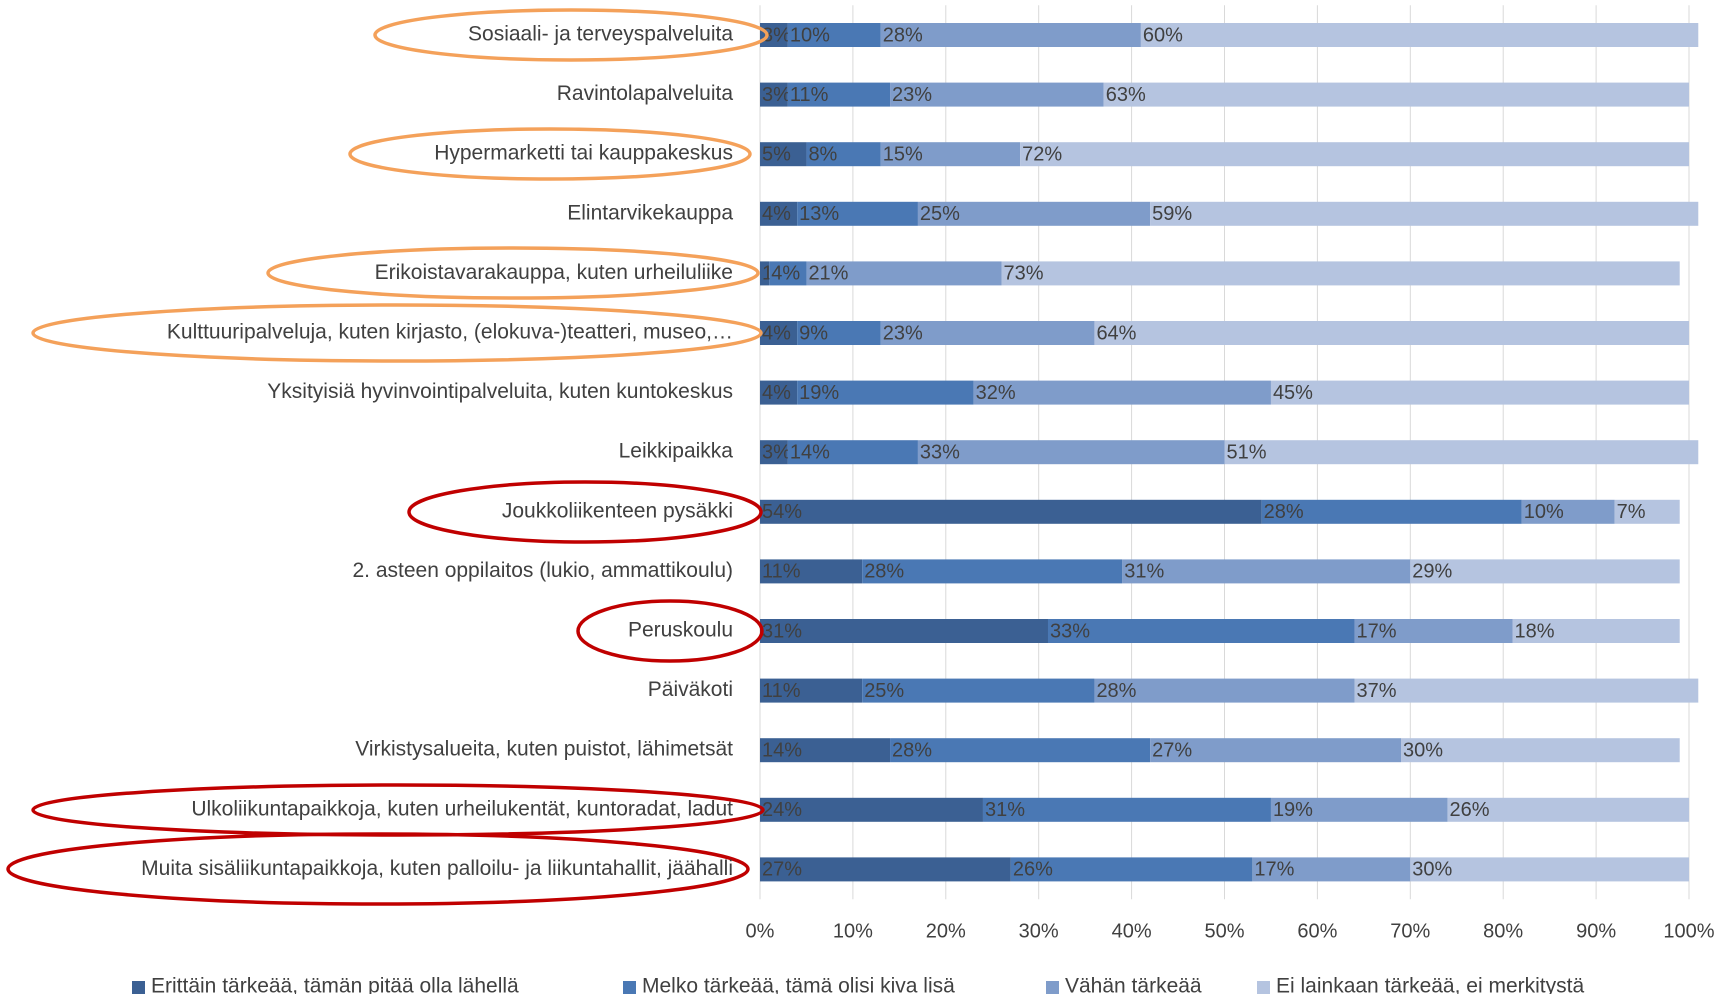 Image resolution: width=1721 pixels, height=994 pixels. Describe the element at coordinates (853, 931) in the screenshot. I see `x-tick-label: 10%` at that location.